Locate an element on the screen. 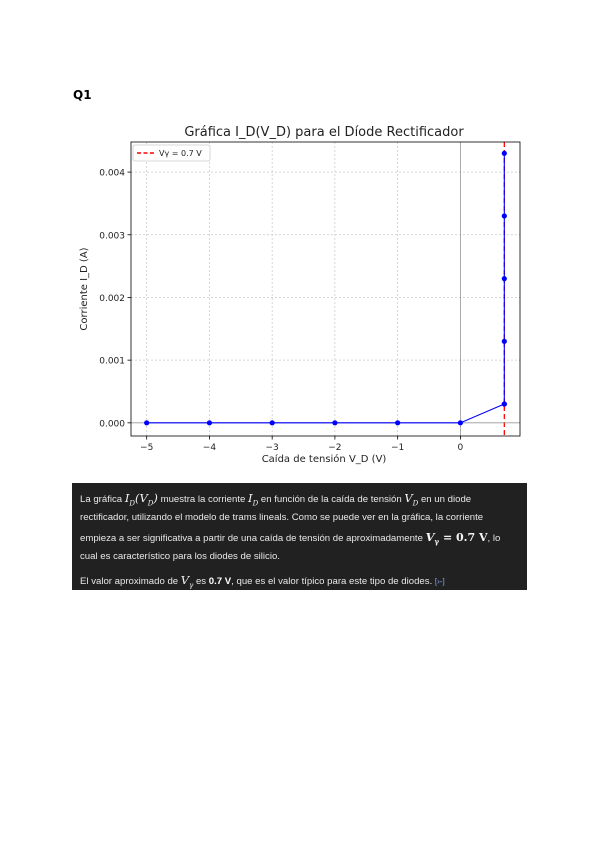 The width and height of the screenshot is (599, 848). y-tick-label: 0.002 is located at coordinates (112, 299).